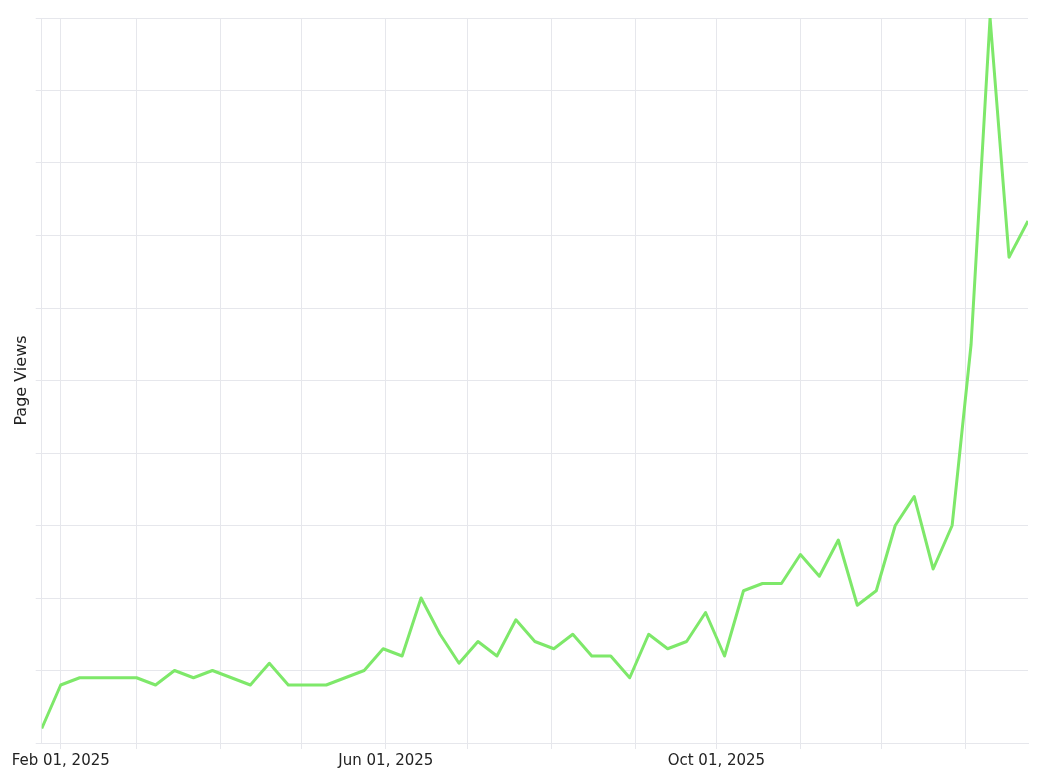 This screenshot has height=781, width=1046. What do you see at coordinates (716, 759) in the screenshot?
I see `x-tick-label: Oct 01, 2025` at bounding box center [716, 759].